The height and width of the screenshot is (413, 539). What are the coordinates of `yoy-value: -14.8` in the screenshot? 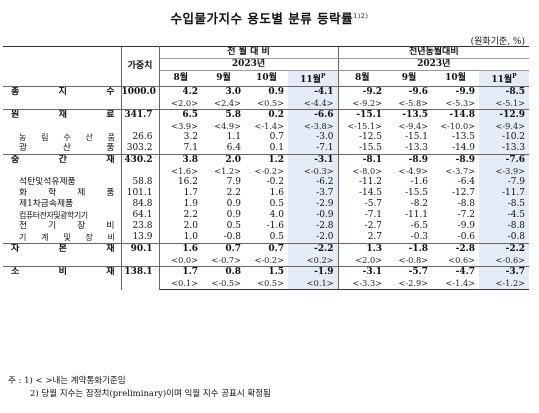 It's located at (456, 115).